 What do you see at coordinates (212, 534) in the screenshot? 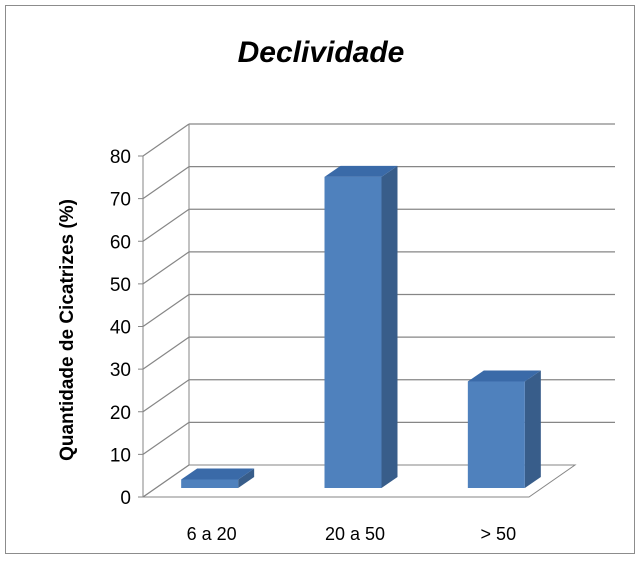
I see `x-category-label: 6 a 20` at bounding box center [212, 534].